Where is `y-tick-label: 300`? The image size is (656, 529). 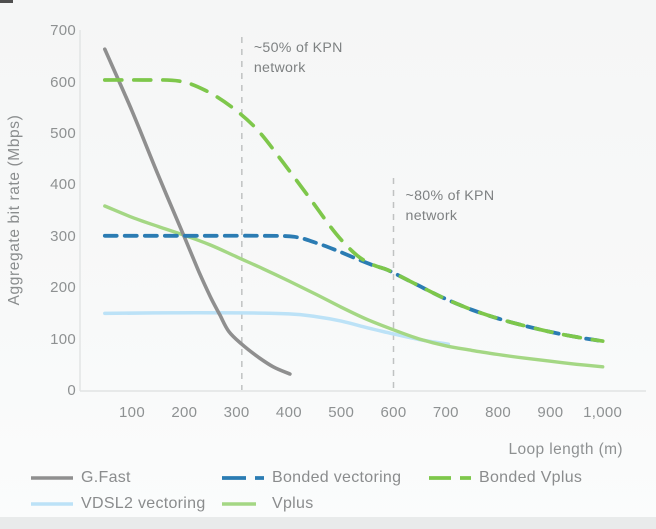
y-tick-label: 300 is located at coordinates (63, 236).